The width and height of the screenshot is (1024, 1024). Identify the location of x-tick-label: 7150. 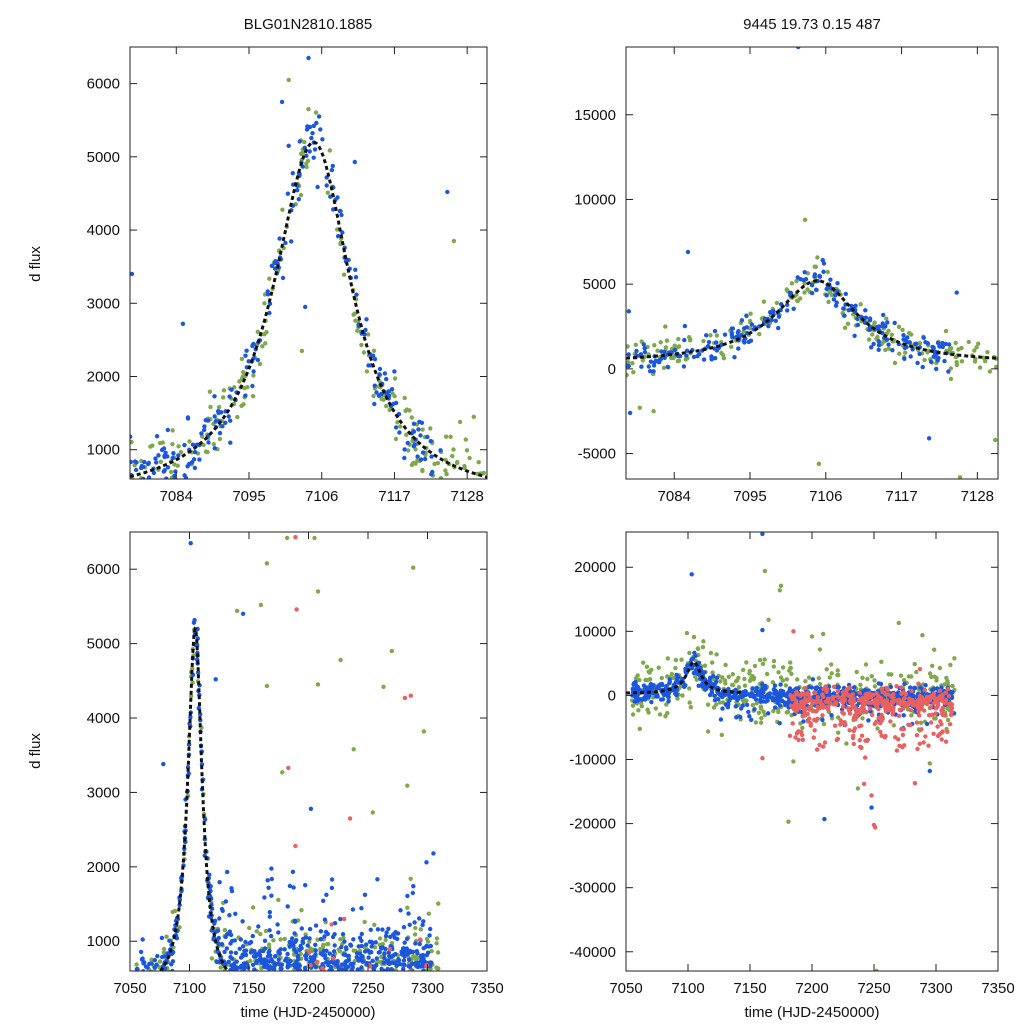
(248, 988).